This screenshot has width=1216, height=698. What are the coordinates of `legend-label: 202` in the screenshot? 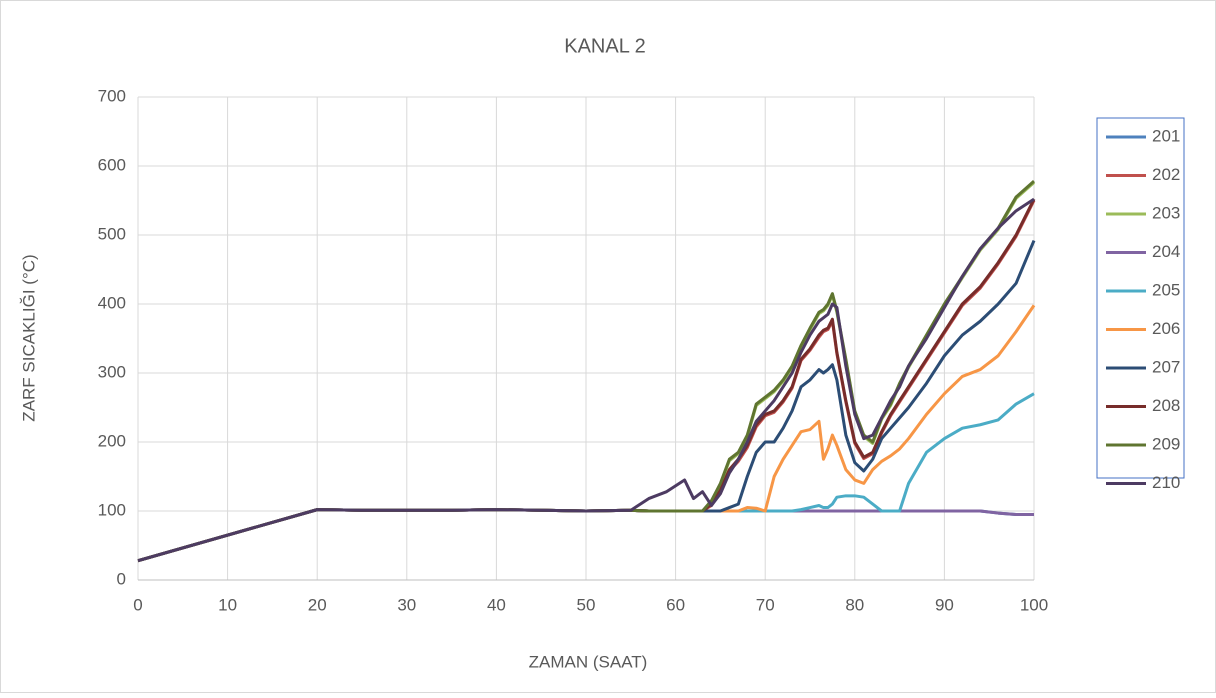 It's located at (1166, 174).